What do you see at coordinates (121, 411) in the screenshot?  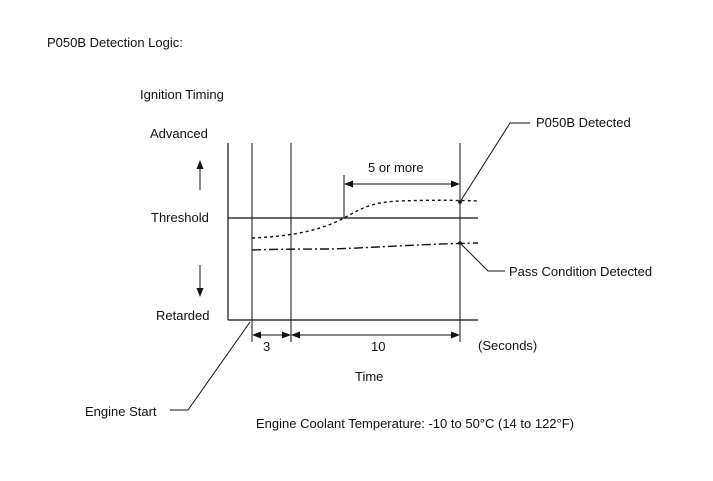 I see `engine-start-callout: Engine Start` at bounding box center [121, 411].